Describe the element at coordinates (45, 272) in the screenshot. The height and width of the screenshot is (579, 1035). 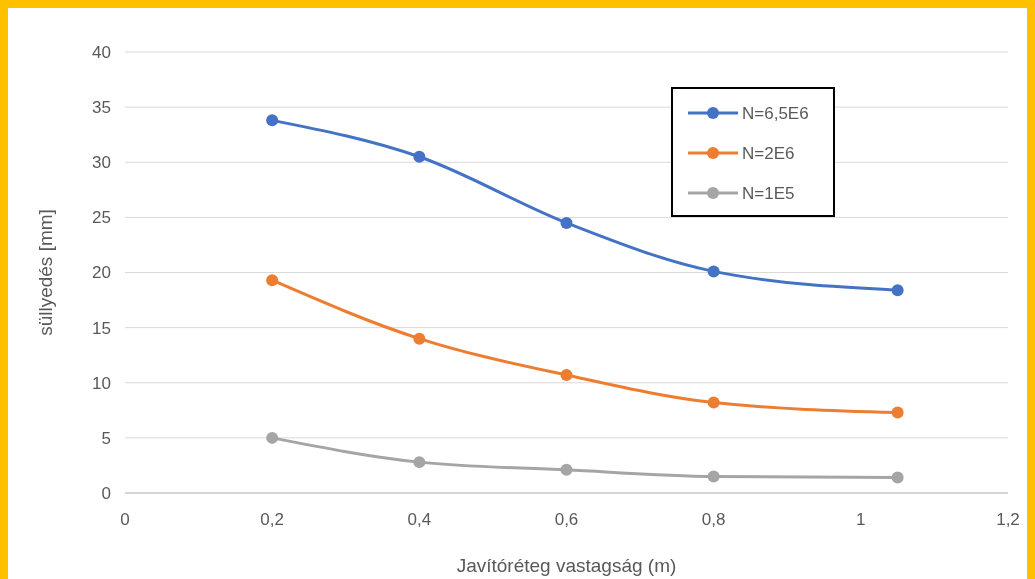
I see `y-axis-title: süllyedés [mm]` at that location.